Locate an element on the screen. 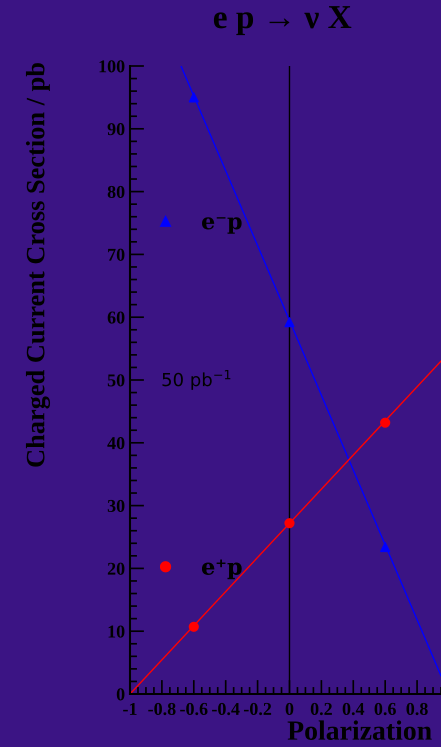  y-tick-label: 90 is located at coordinates (116, 129).